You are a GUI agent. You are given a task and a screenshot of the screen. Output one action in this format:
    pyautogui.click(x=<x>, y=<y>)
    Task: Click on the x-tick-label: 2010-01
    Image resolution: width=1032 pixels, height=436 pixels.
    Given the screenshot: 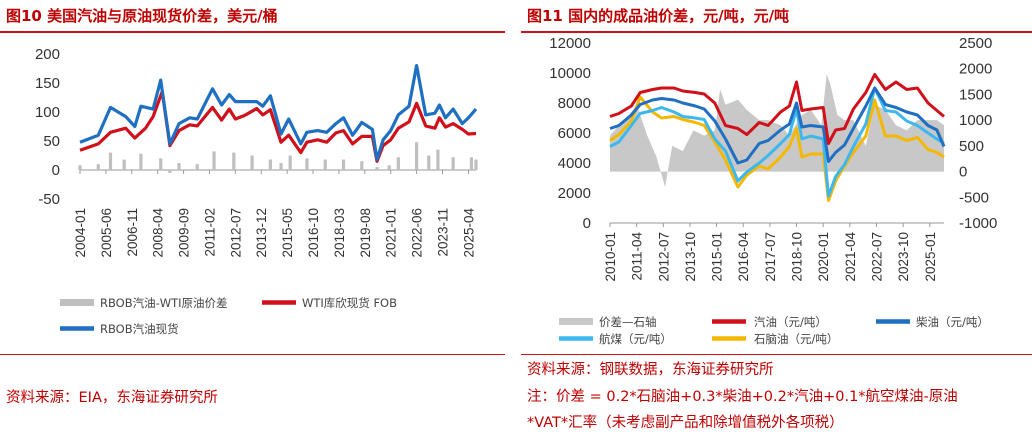 What is the action you would take?
    pyautogui.click(x=610, y=257)
    